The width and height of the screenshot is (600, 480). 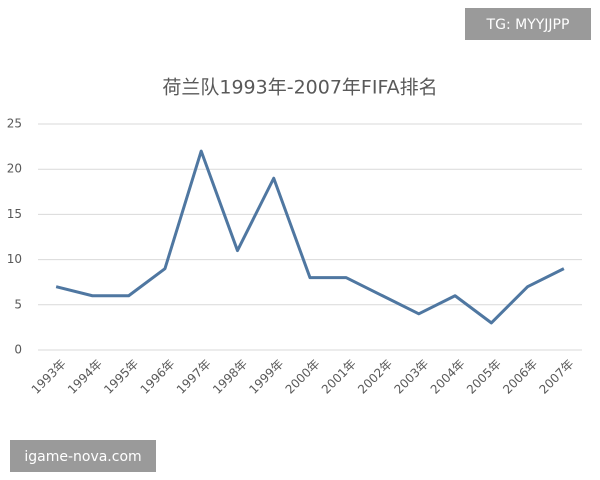 I want to click on watermark: igame-nova.com, so click(x=82, y=457).